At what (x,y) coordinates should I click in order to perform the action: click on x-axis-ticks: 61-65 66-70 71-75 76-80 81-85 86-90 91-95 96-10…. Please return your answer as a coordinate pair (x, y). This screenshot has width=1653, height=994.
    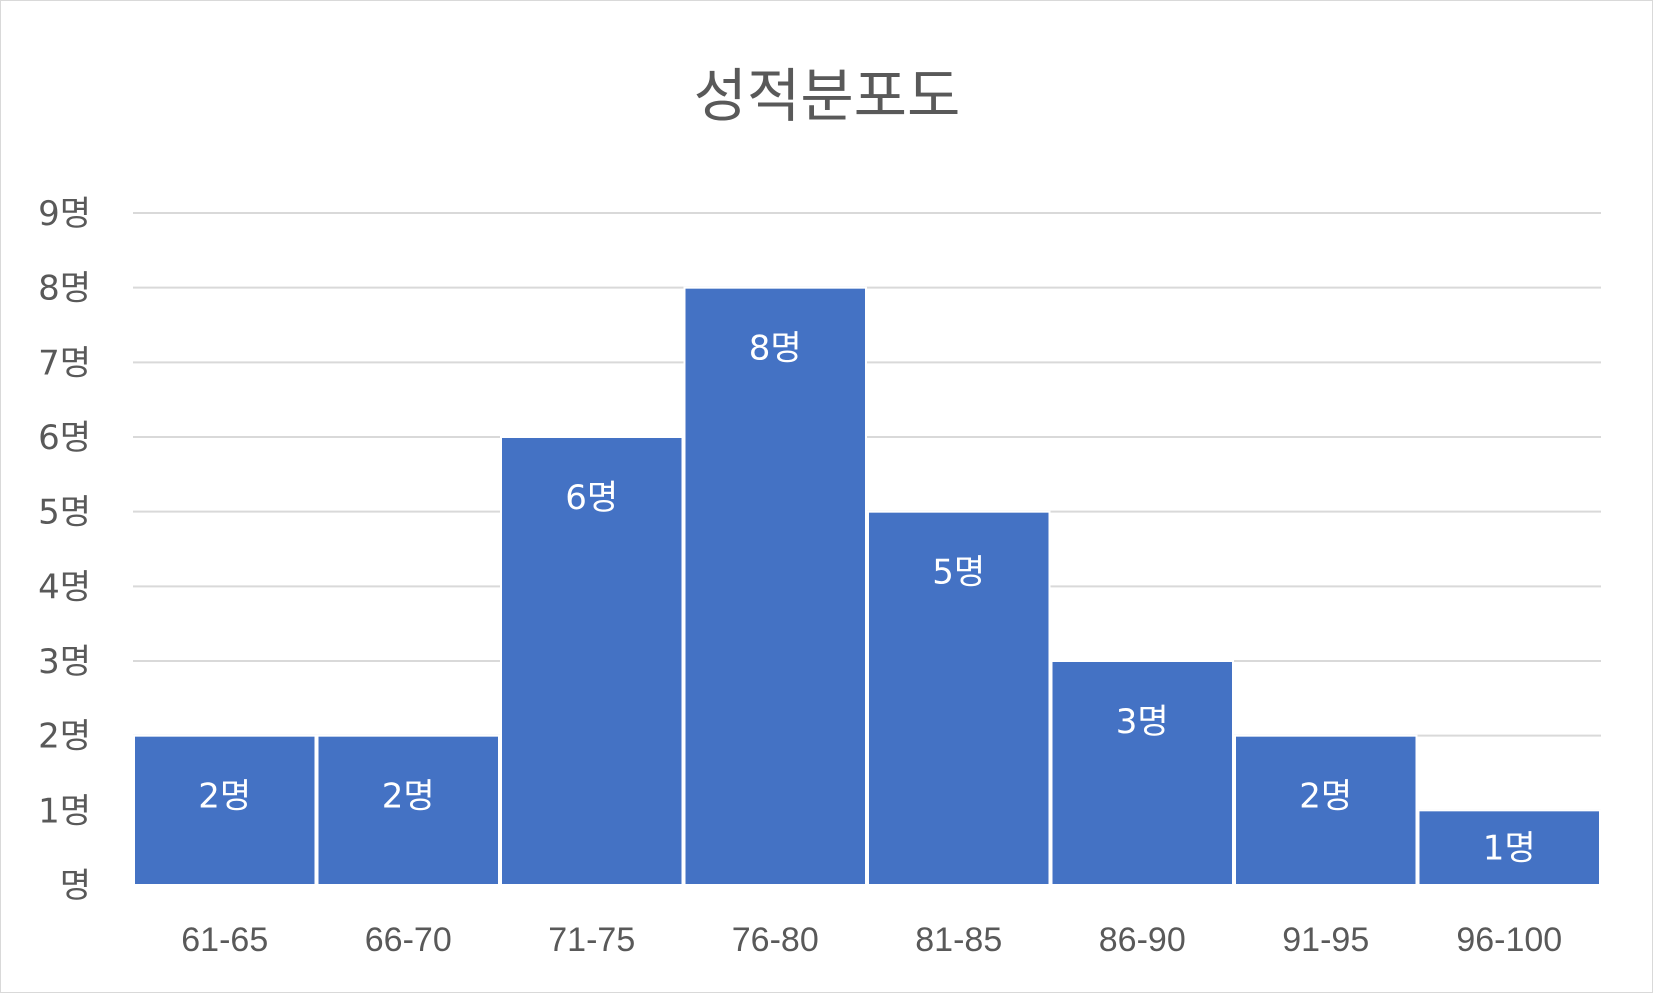
    Looking at the image, I should click on (871, 940).